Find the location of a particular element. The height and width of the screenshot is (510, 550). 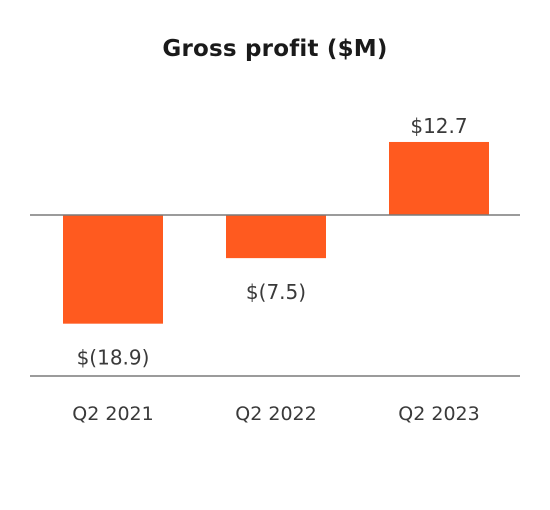

data-label-q2-2022: $(7.5) is located at coordinates (276, 292).